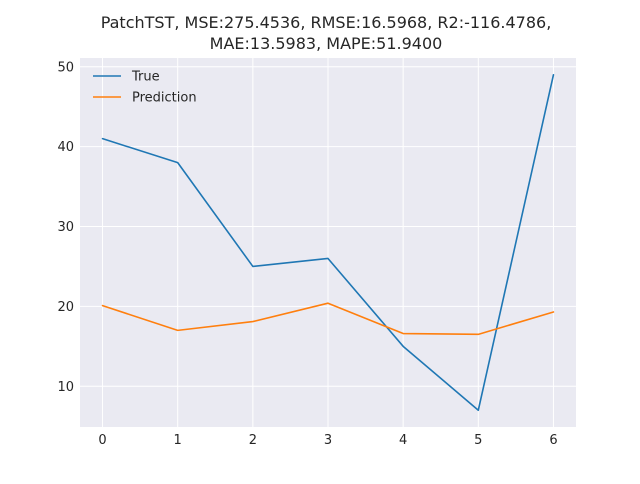  What do you see at coordinates (553, 440) in the screenshot?
I see `x-tick-label: 6` at bounding box center [553, 440].